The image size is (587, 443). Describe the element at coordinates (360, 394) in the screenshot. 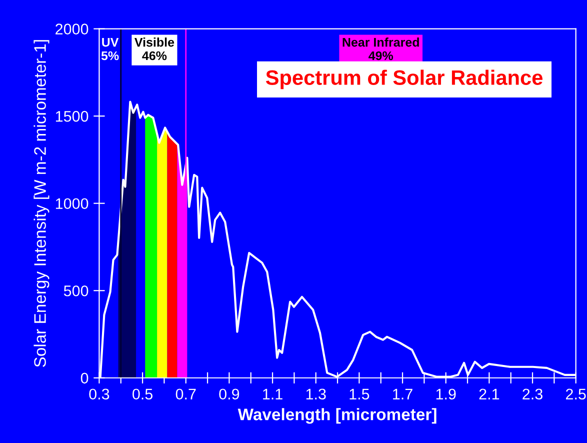

I see `x-tick-label: 1.5` at that location.